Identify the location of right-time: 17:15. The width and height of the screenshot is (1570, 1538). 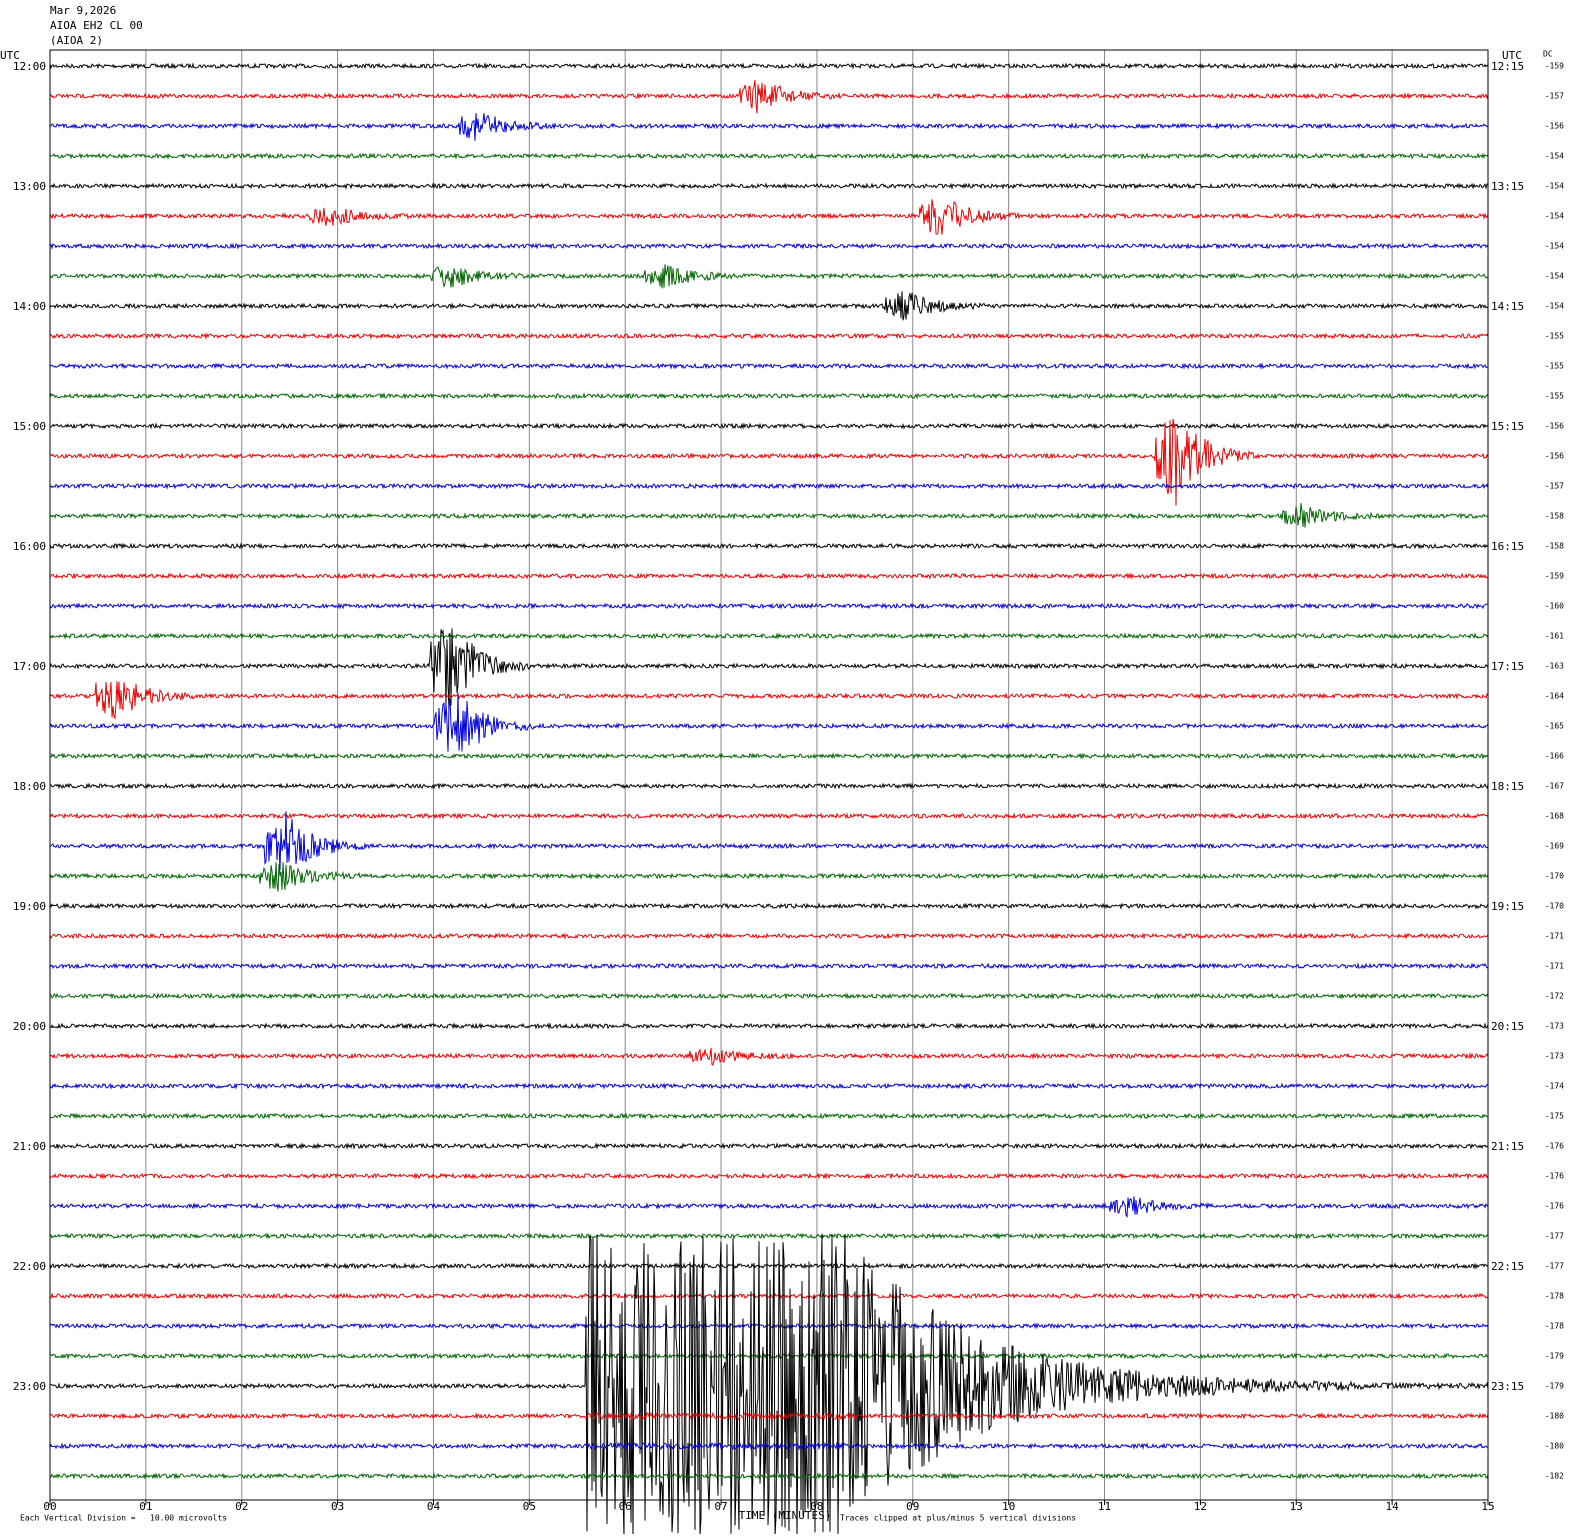
(1507, 666).